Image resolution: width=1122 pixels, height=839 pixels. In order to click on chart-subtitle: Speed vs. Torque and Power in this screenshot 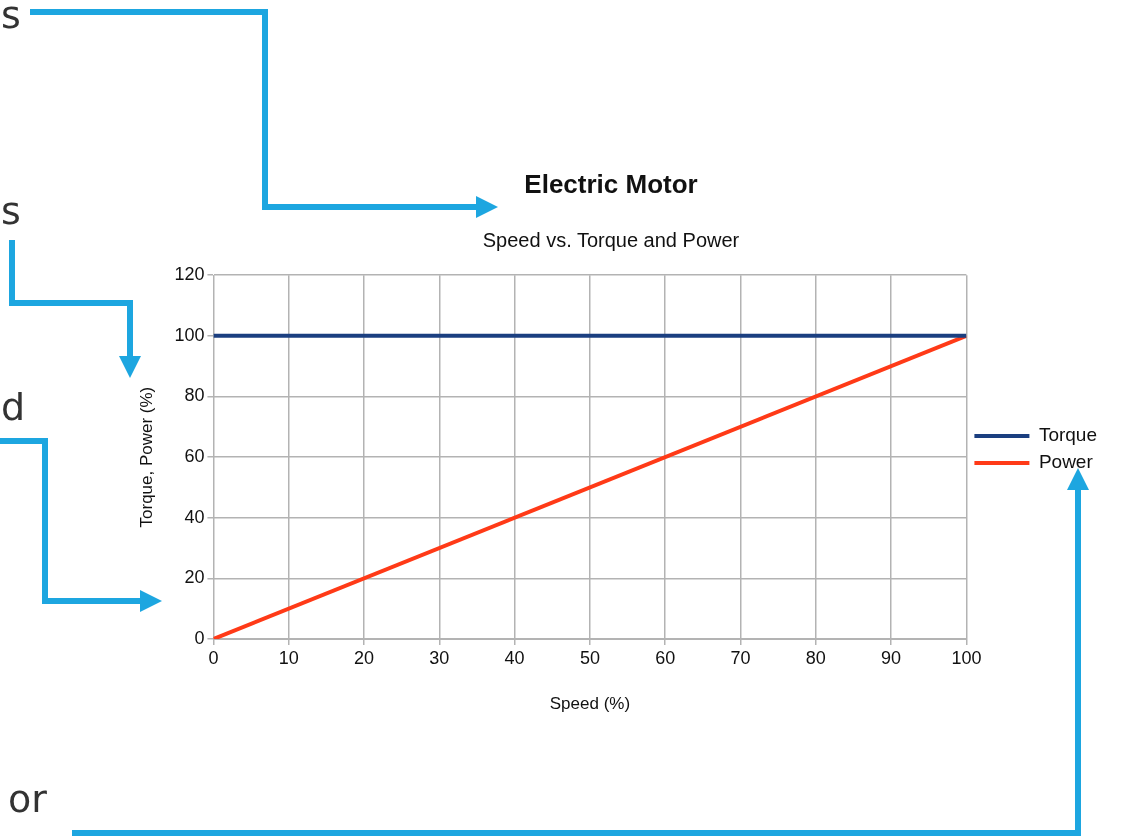, I will do `click(611, 239)`.